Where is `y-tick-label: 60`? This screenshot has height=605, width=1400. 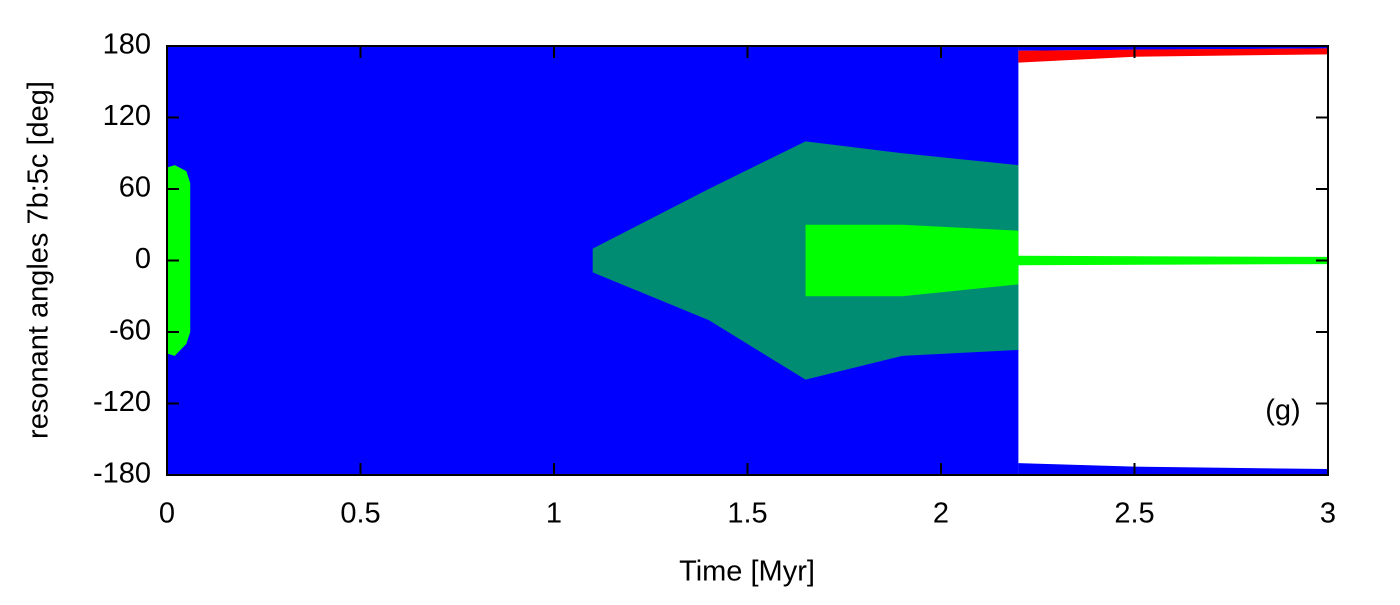 y-tick-label: 60 is located at coordinates (135, 188).